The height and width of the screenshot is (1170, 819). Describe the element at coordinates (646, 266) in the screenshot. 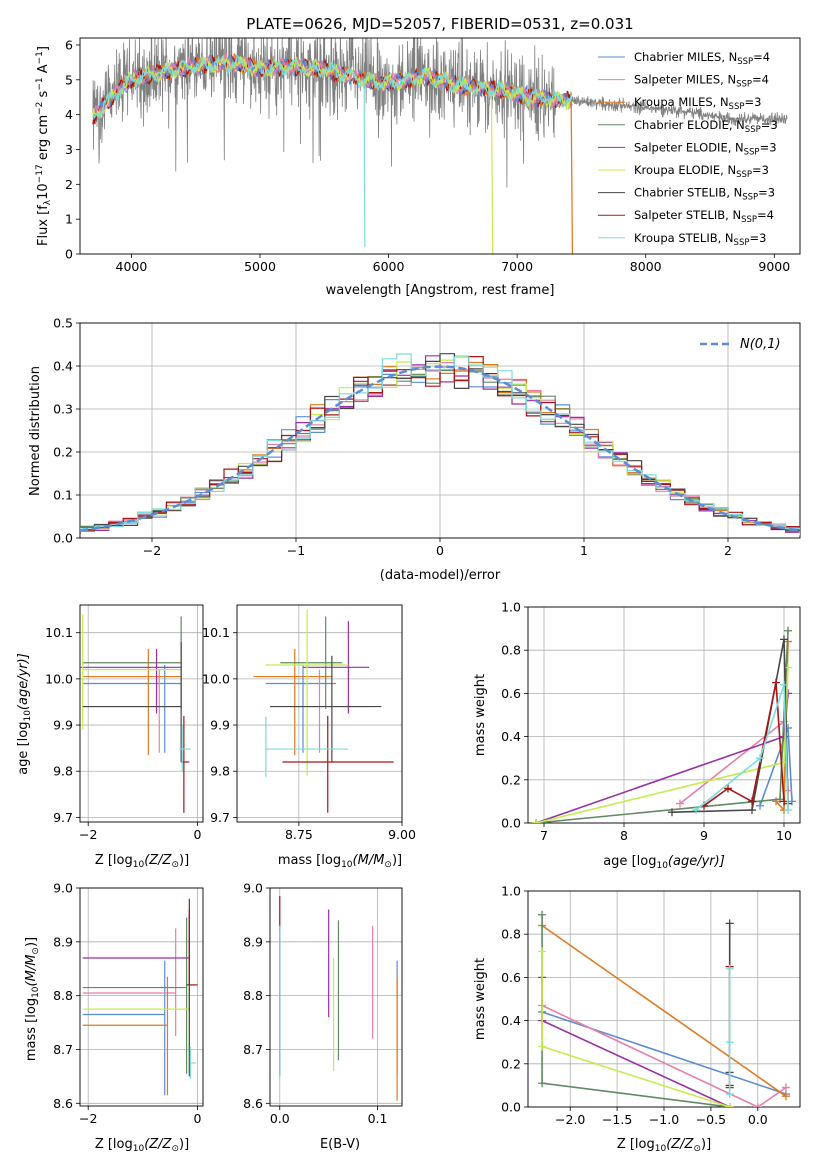

I see `x-tick-label: 8000` at that location.